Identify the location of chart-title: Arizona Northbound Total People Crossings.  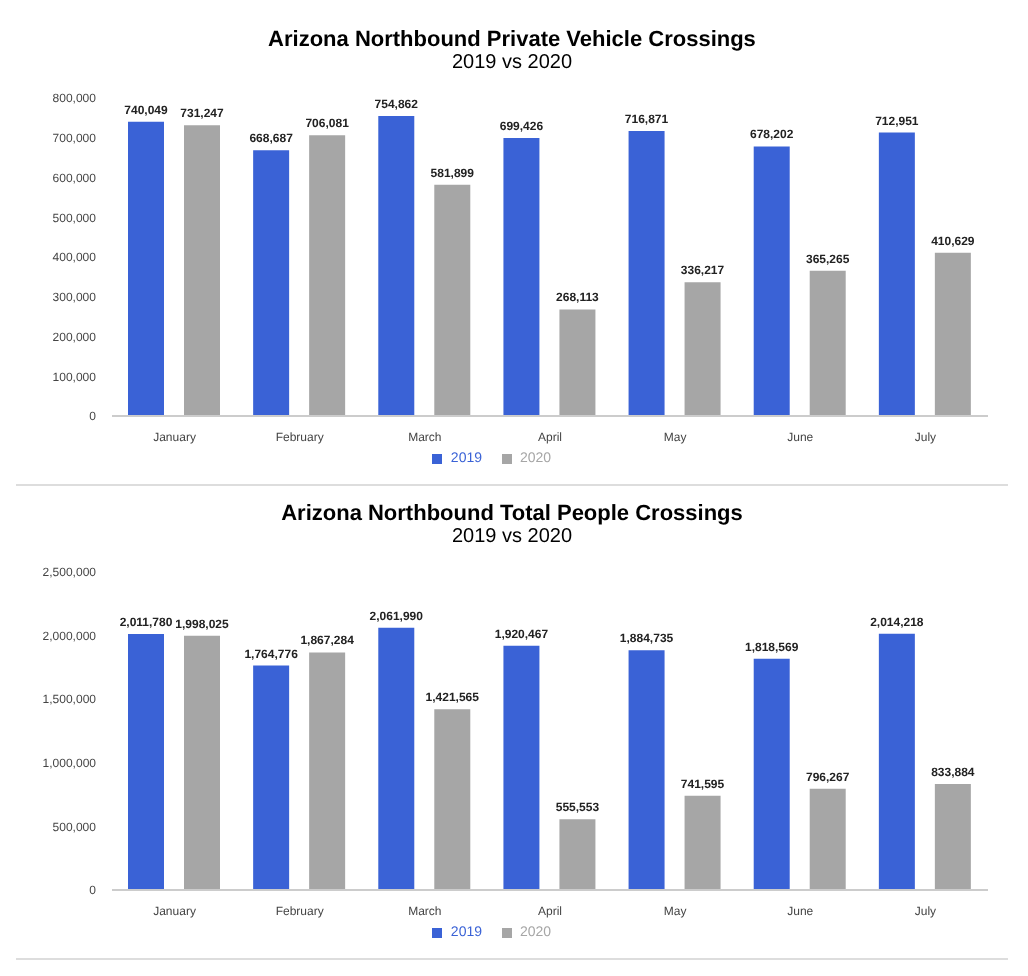
(512, 513).